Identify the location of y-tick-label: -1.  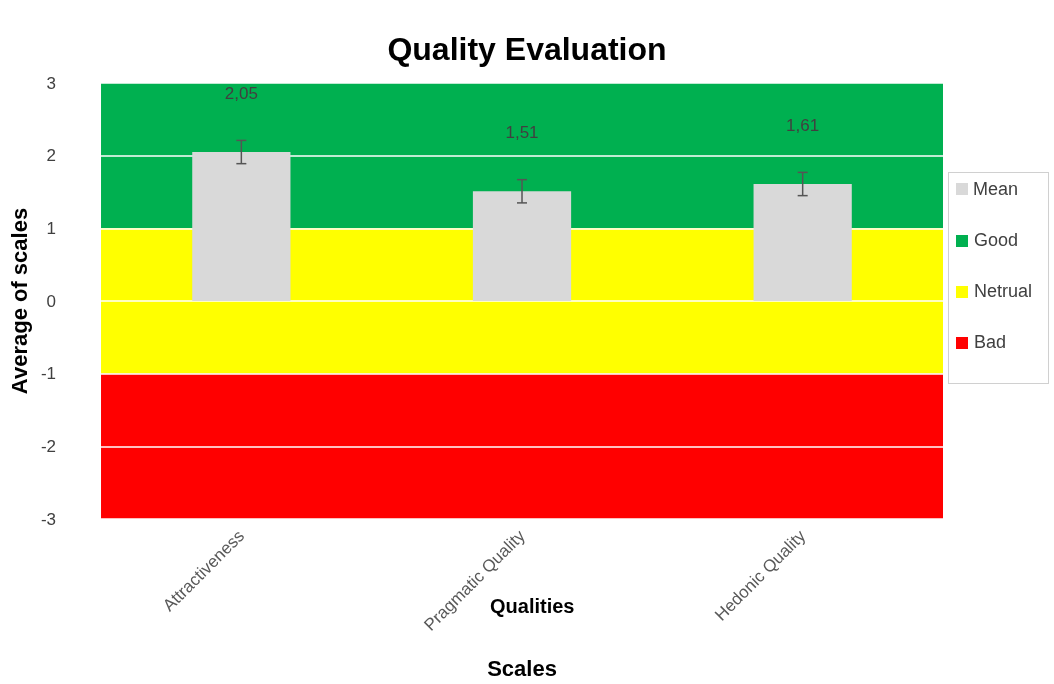
(48, 374).